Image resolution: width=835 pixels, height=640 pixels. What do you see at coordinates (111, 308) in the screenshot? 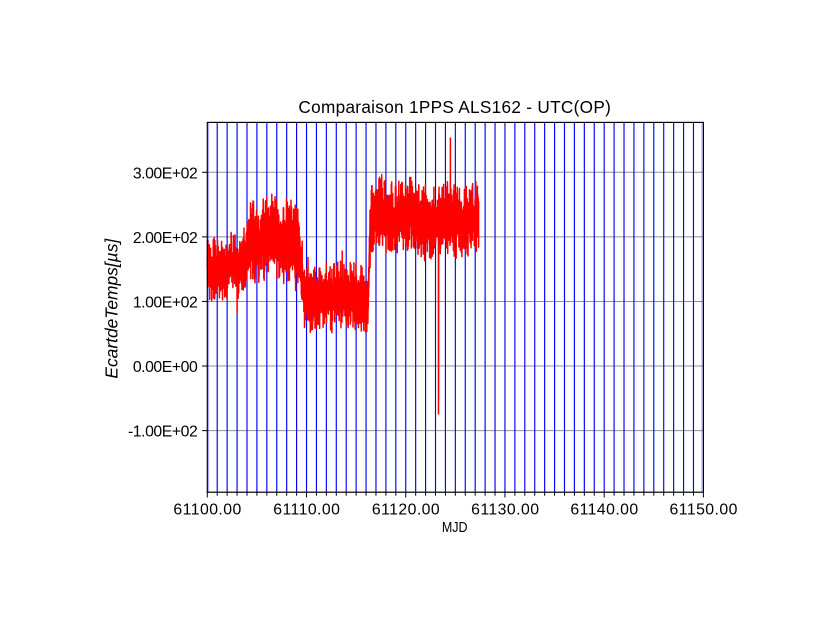
I see `svg-text: EcartdeTemps[µs]` at bounding box center [111, 308].